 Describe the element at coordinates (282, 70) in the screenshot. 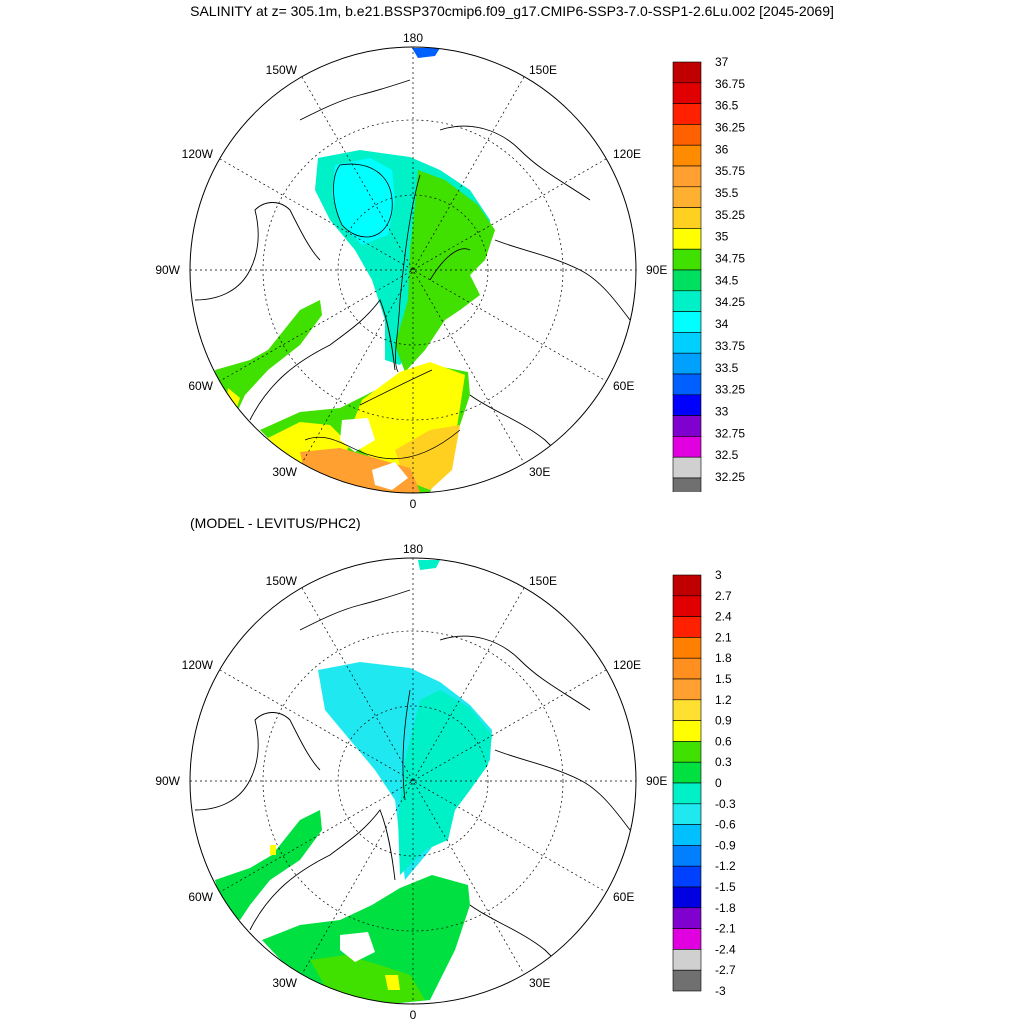

I see `lon-label-150w: 150W` at that location.